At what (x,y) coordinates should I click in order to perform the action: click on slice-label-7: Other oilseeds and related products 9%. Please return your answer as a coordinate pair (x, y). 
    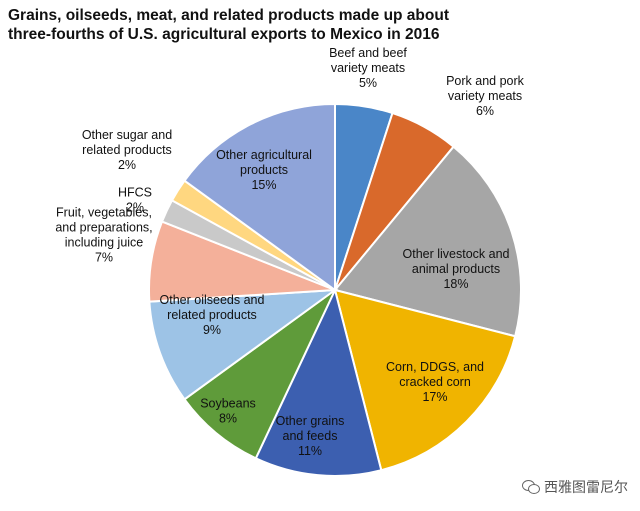
    Looking at the image, I should click on (212, 315).